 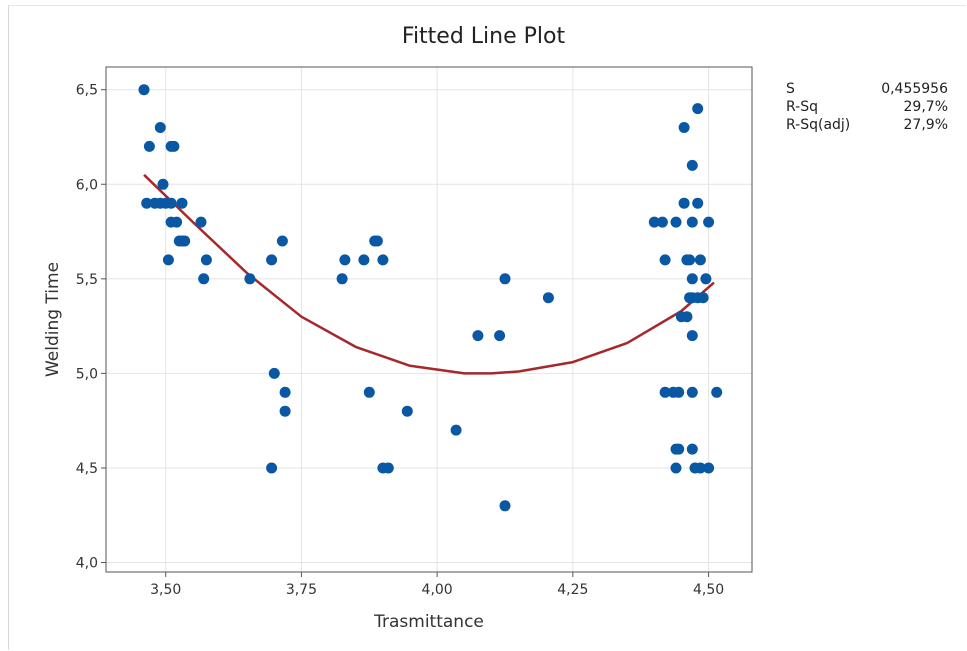 What do you see at coordinates (87, 564) in the screenshot?
I see `y-tick-label: 4,0` at bounding box center [87, 564].